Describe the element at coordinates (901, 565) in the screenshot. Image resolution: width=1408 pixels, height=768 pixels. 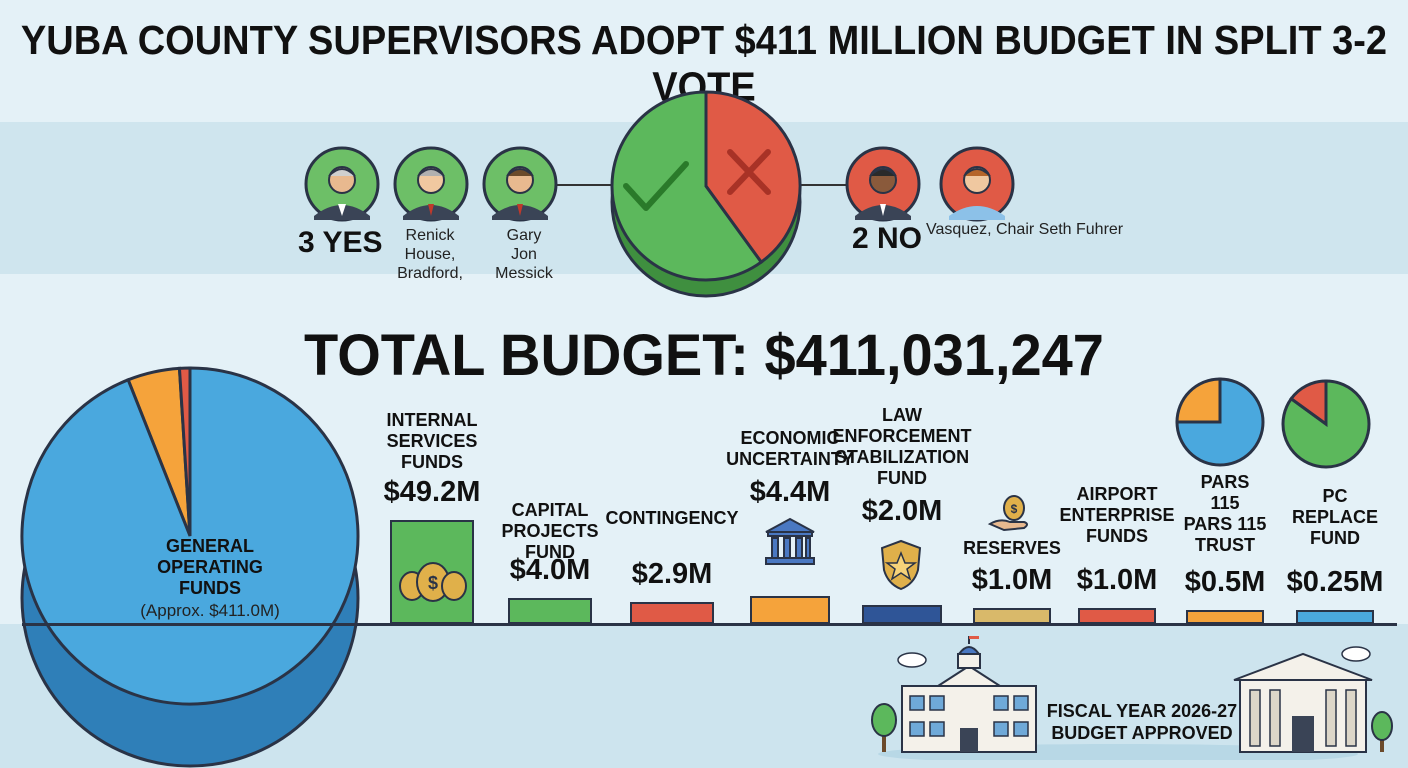
I see `police-badge-icon` at that location.